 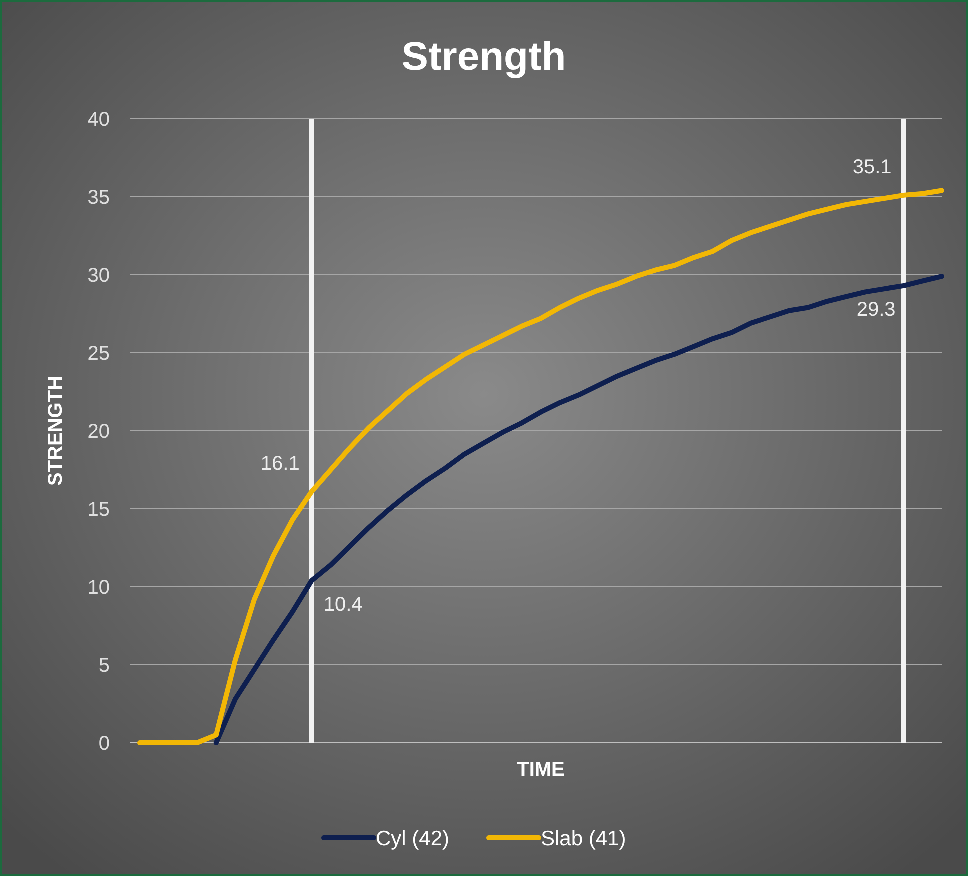 What do you see at coordinates (104, 666) in the screenshot?
I see `y-tick-label: 5` at bounding box center [104, 666].